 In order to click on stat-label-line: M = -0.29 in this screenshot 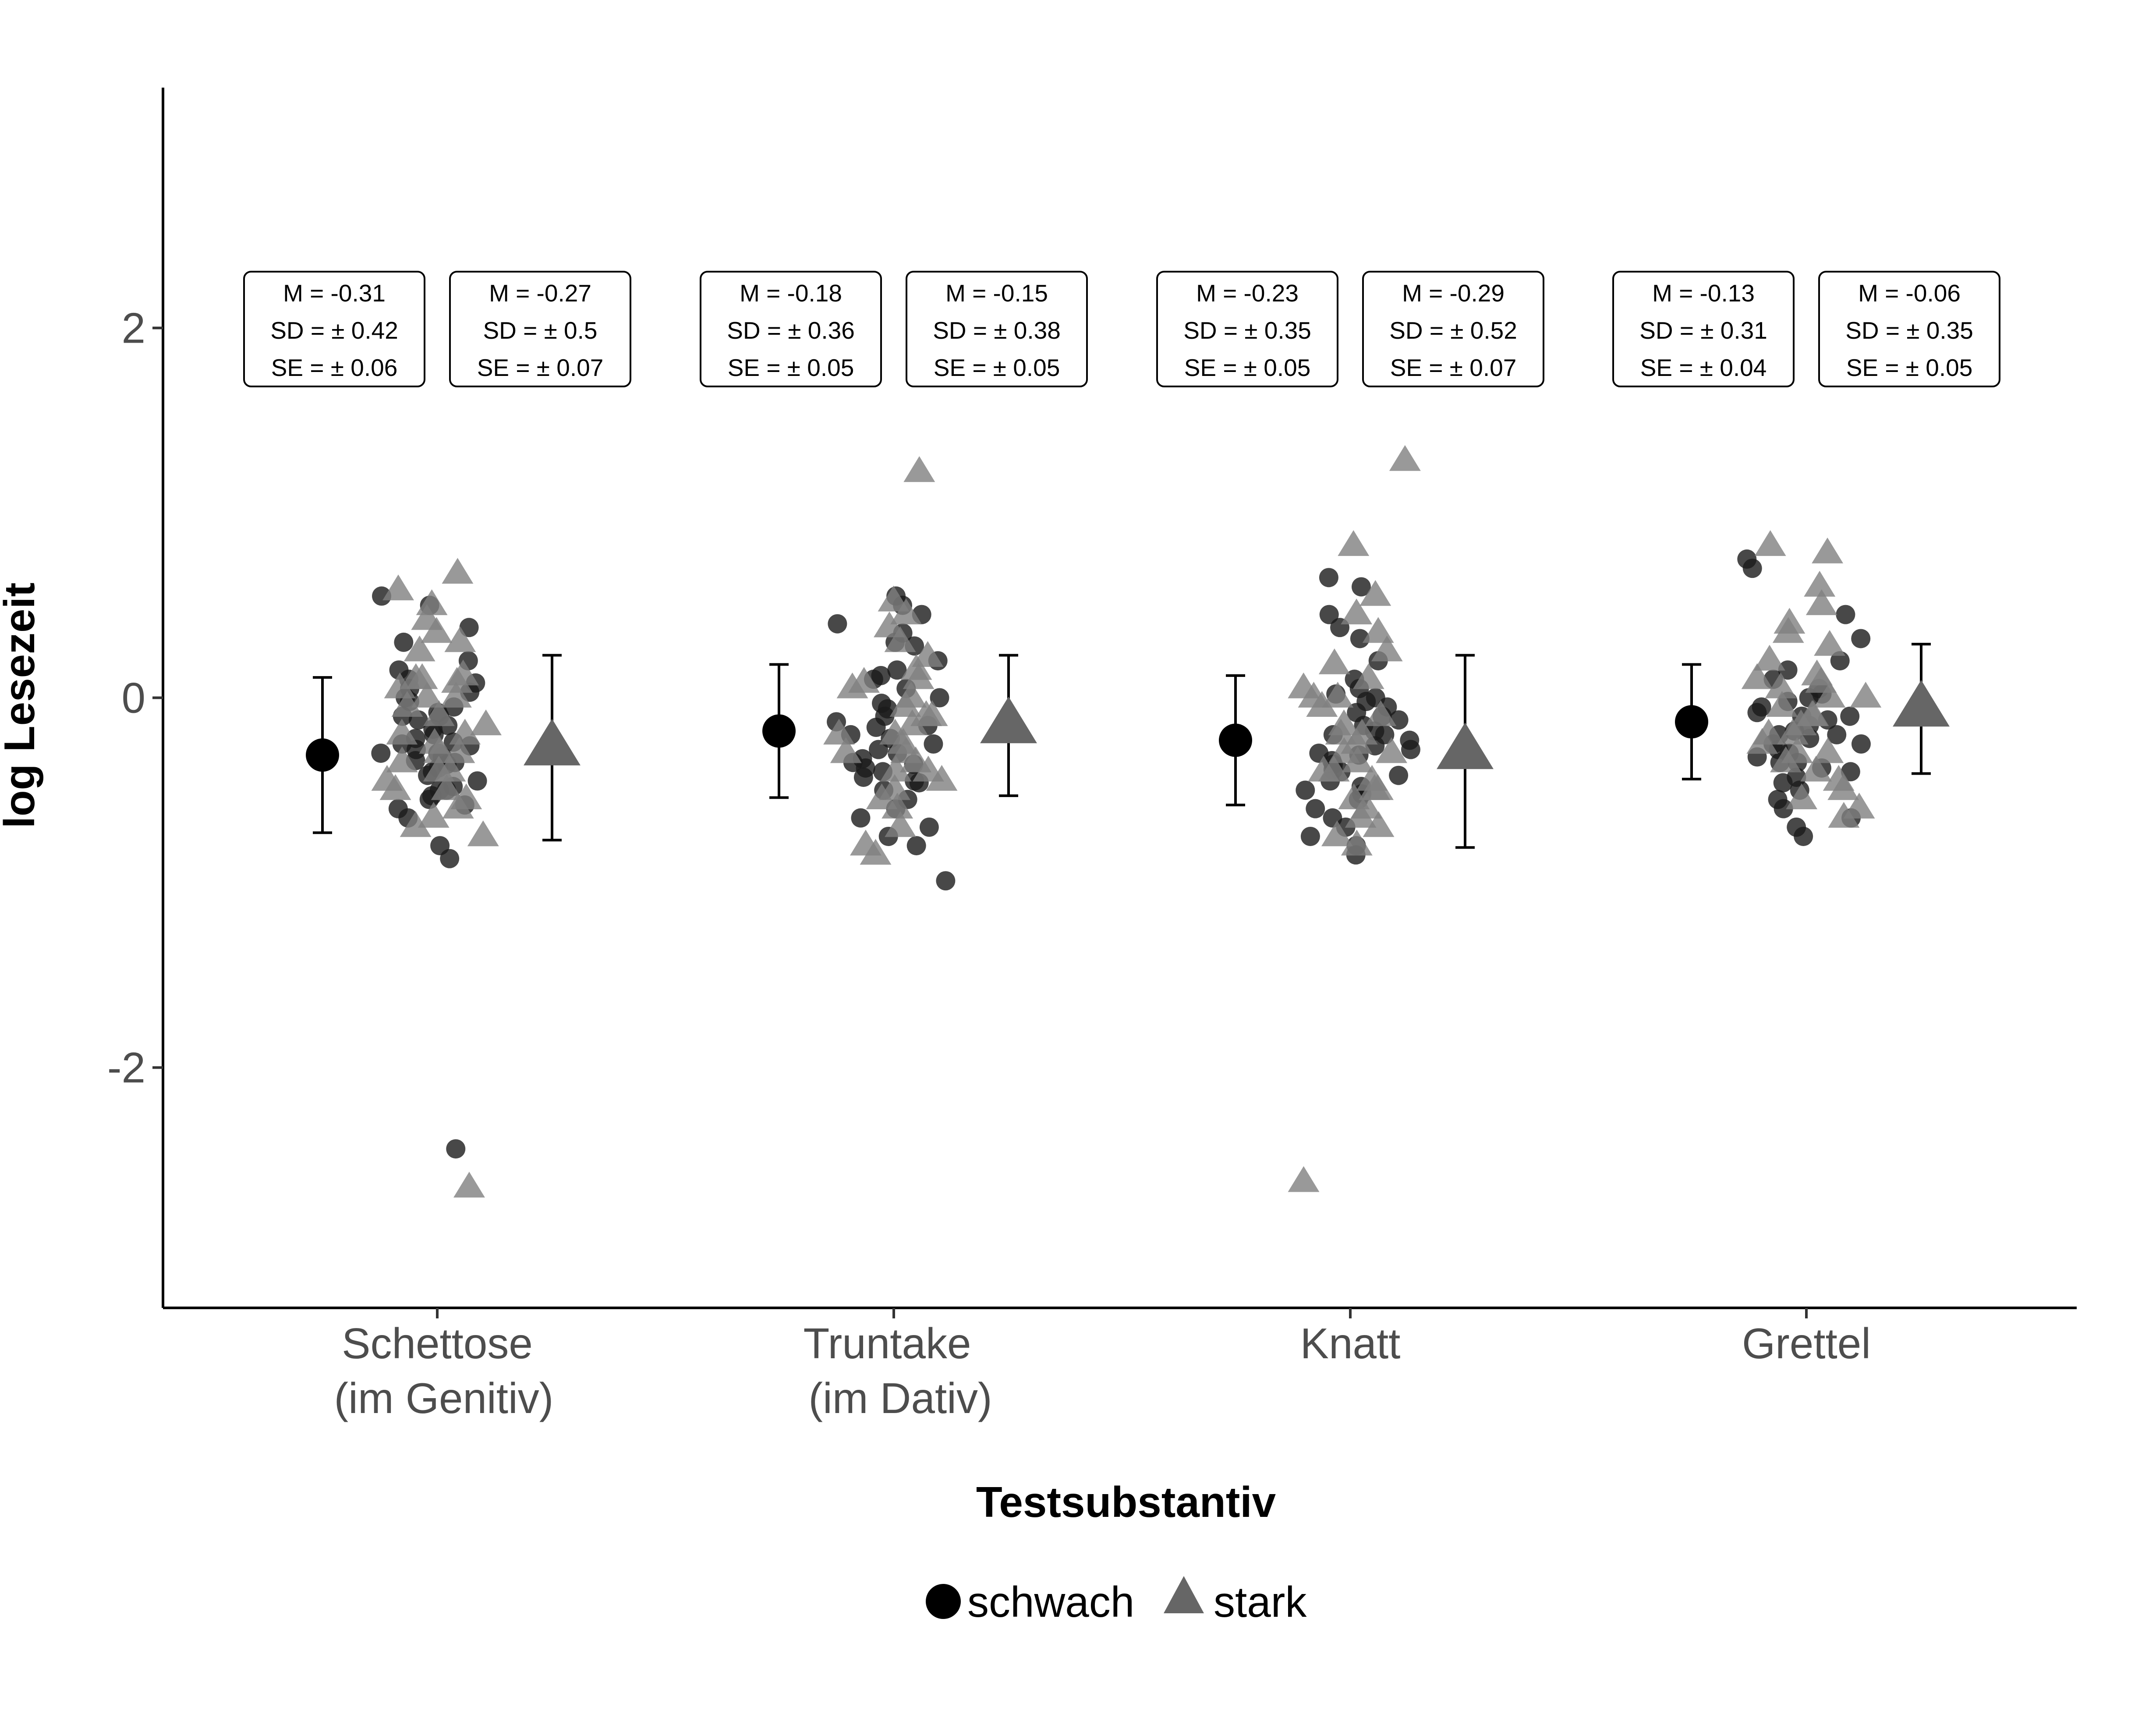, I will do `click(1453, 293)`.